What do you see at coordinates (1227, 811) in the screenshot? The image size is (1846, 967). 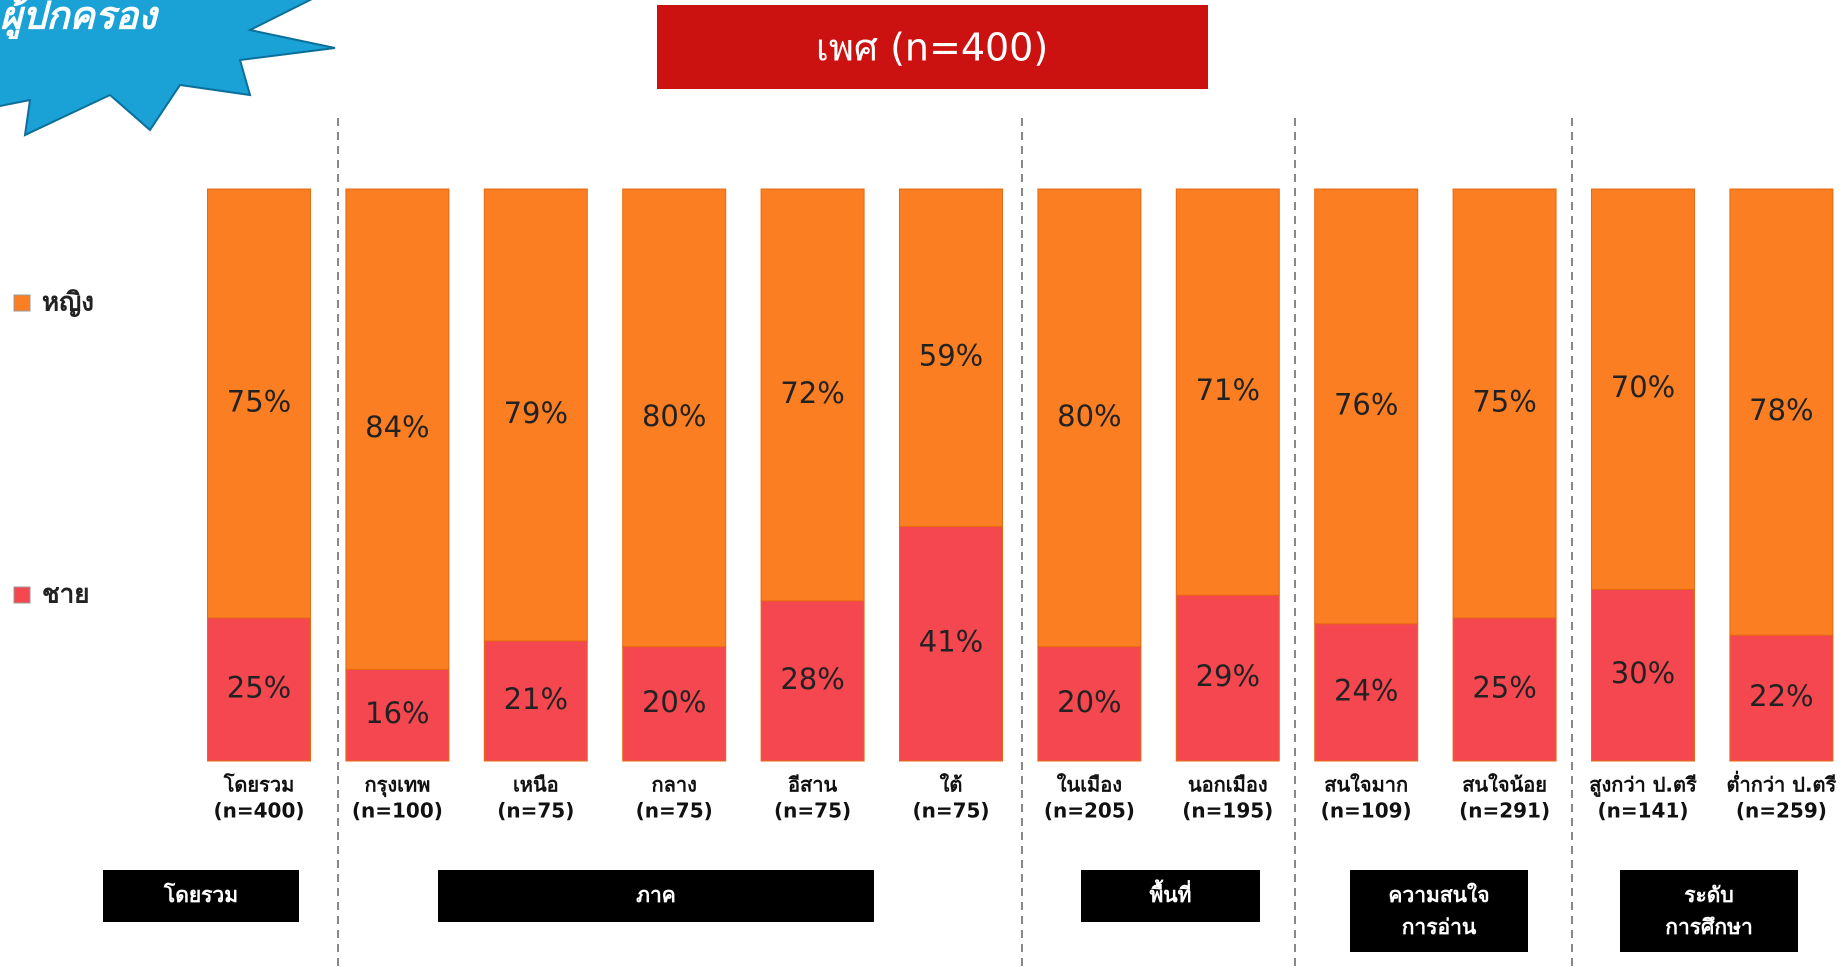 I see `category-n: (n=195)` at bounding box center [1227, 811].